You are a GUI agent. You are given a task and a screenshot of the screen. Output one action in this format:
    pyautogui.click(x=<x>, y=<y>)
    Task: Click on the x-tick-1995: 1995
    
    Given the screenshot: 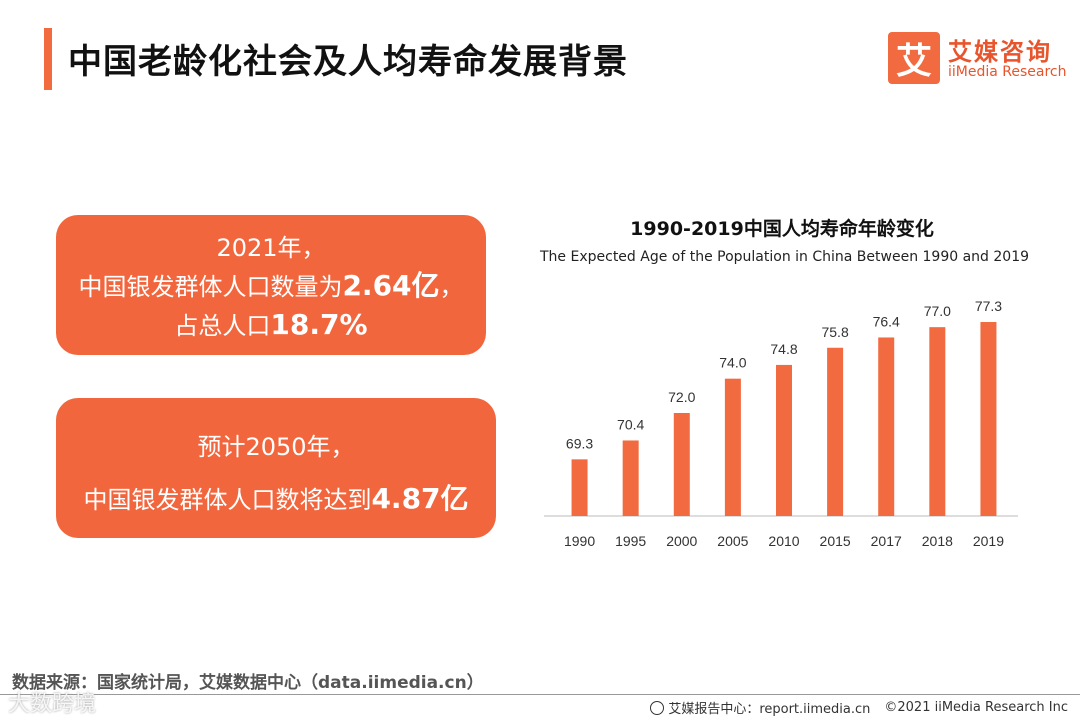 What is the action you would take?
    pyautogui.click(x=630, y=541)
    